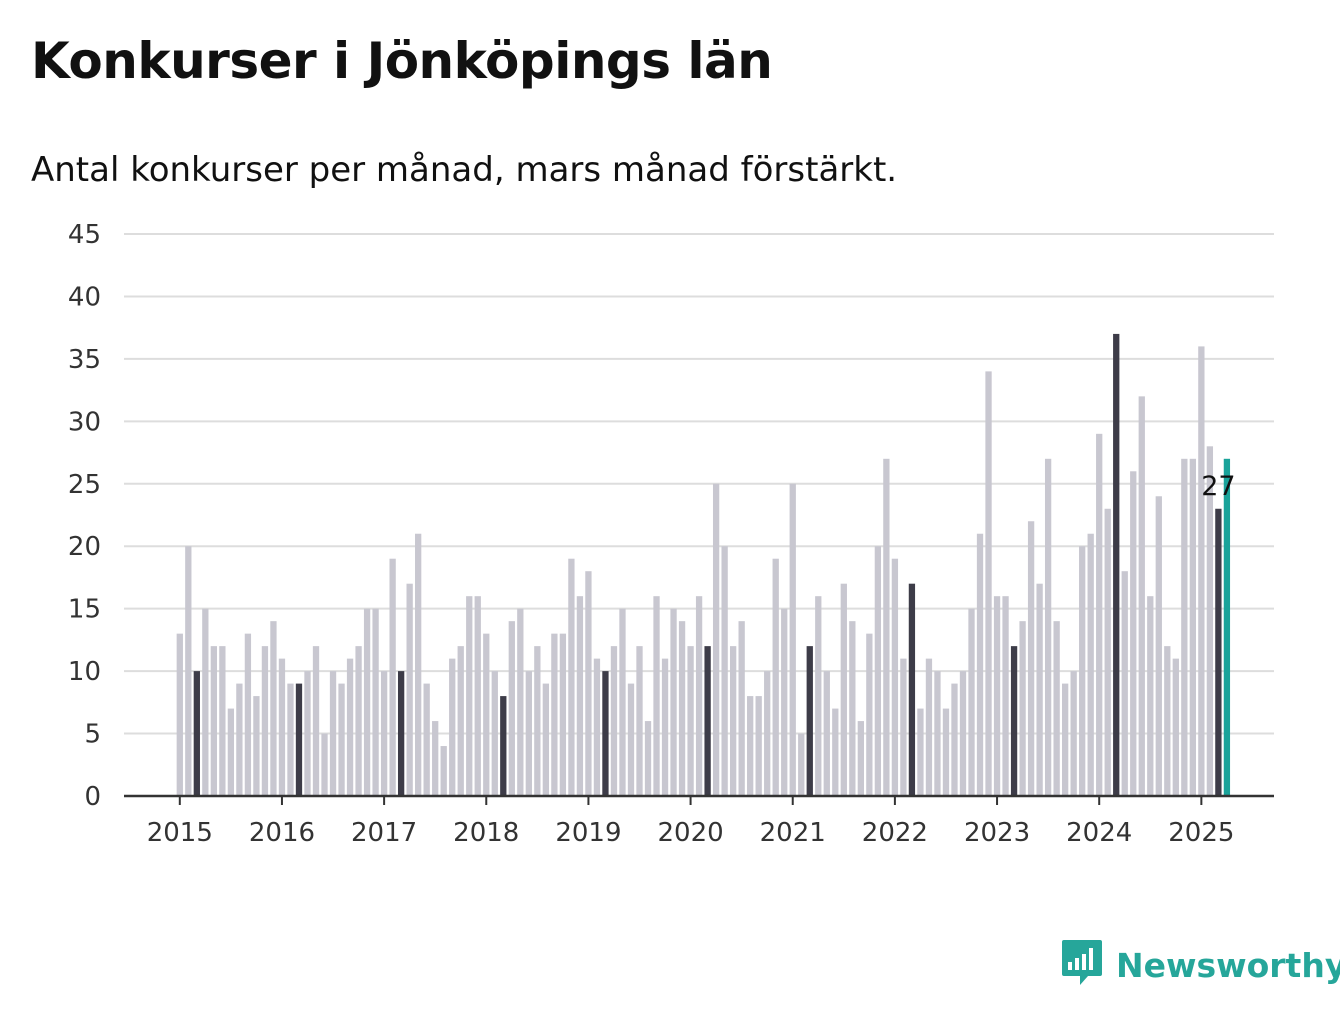 This screenshot has width=1340, height=1020. Describe the element at coordinates (690, 833) in the screenshot. I see `x-tick-label: 2020` at that location.